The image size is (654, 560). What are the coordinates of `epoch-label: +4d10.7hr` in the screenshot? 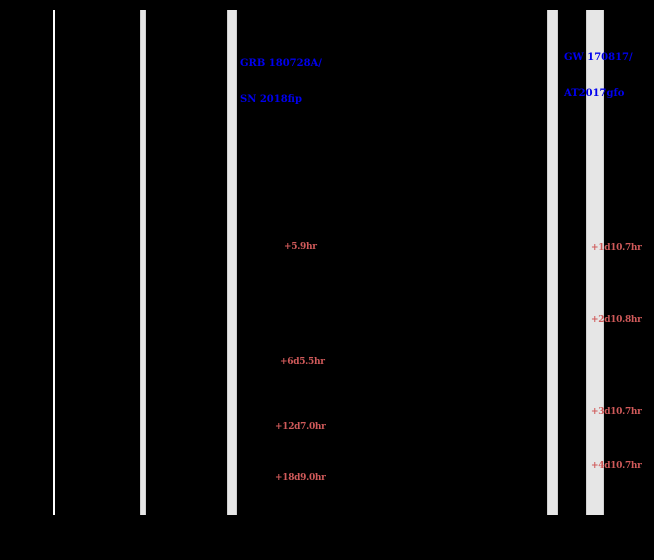 It's located at (616, 466).